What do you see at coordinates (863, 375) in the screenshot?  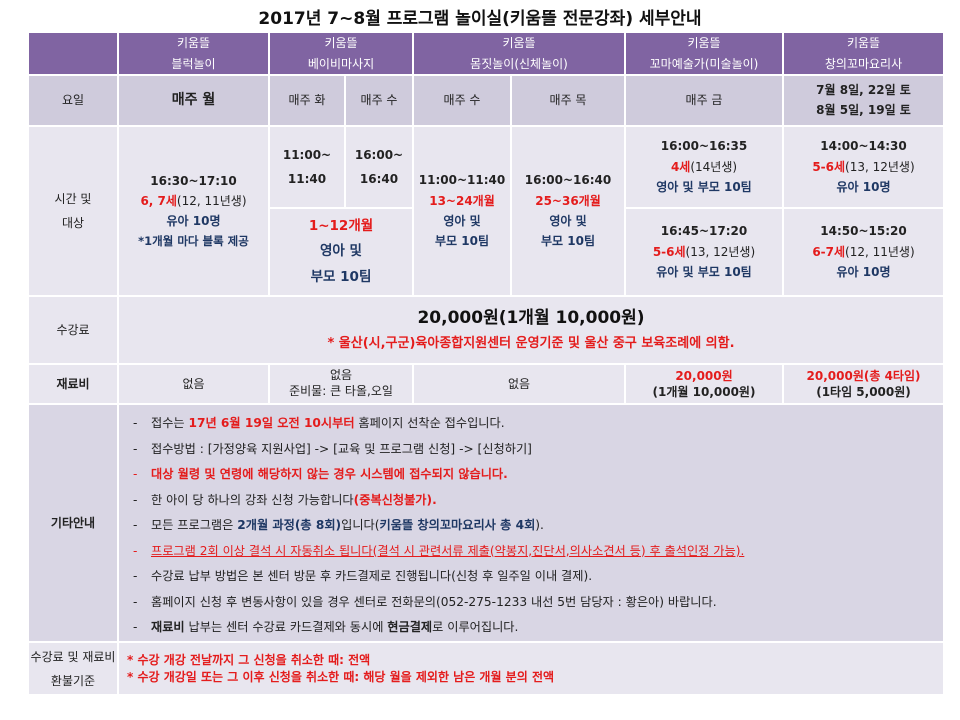 I see `material-value: 20,000원(총 4타임)` at bounding box center [863, 375].